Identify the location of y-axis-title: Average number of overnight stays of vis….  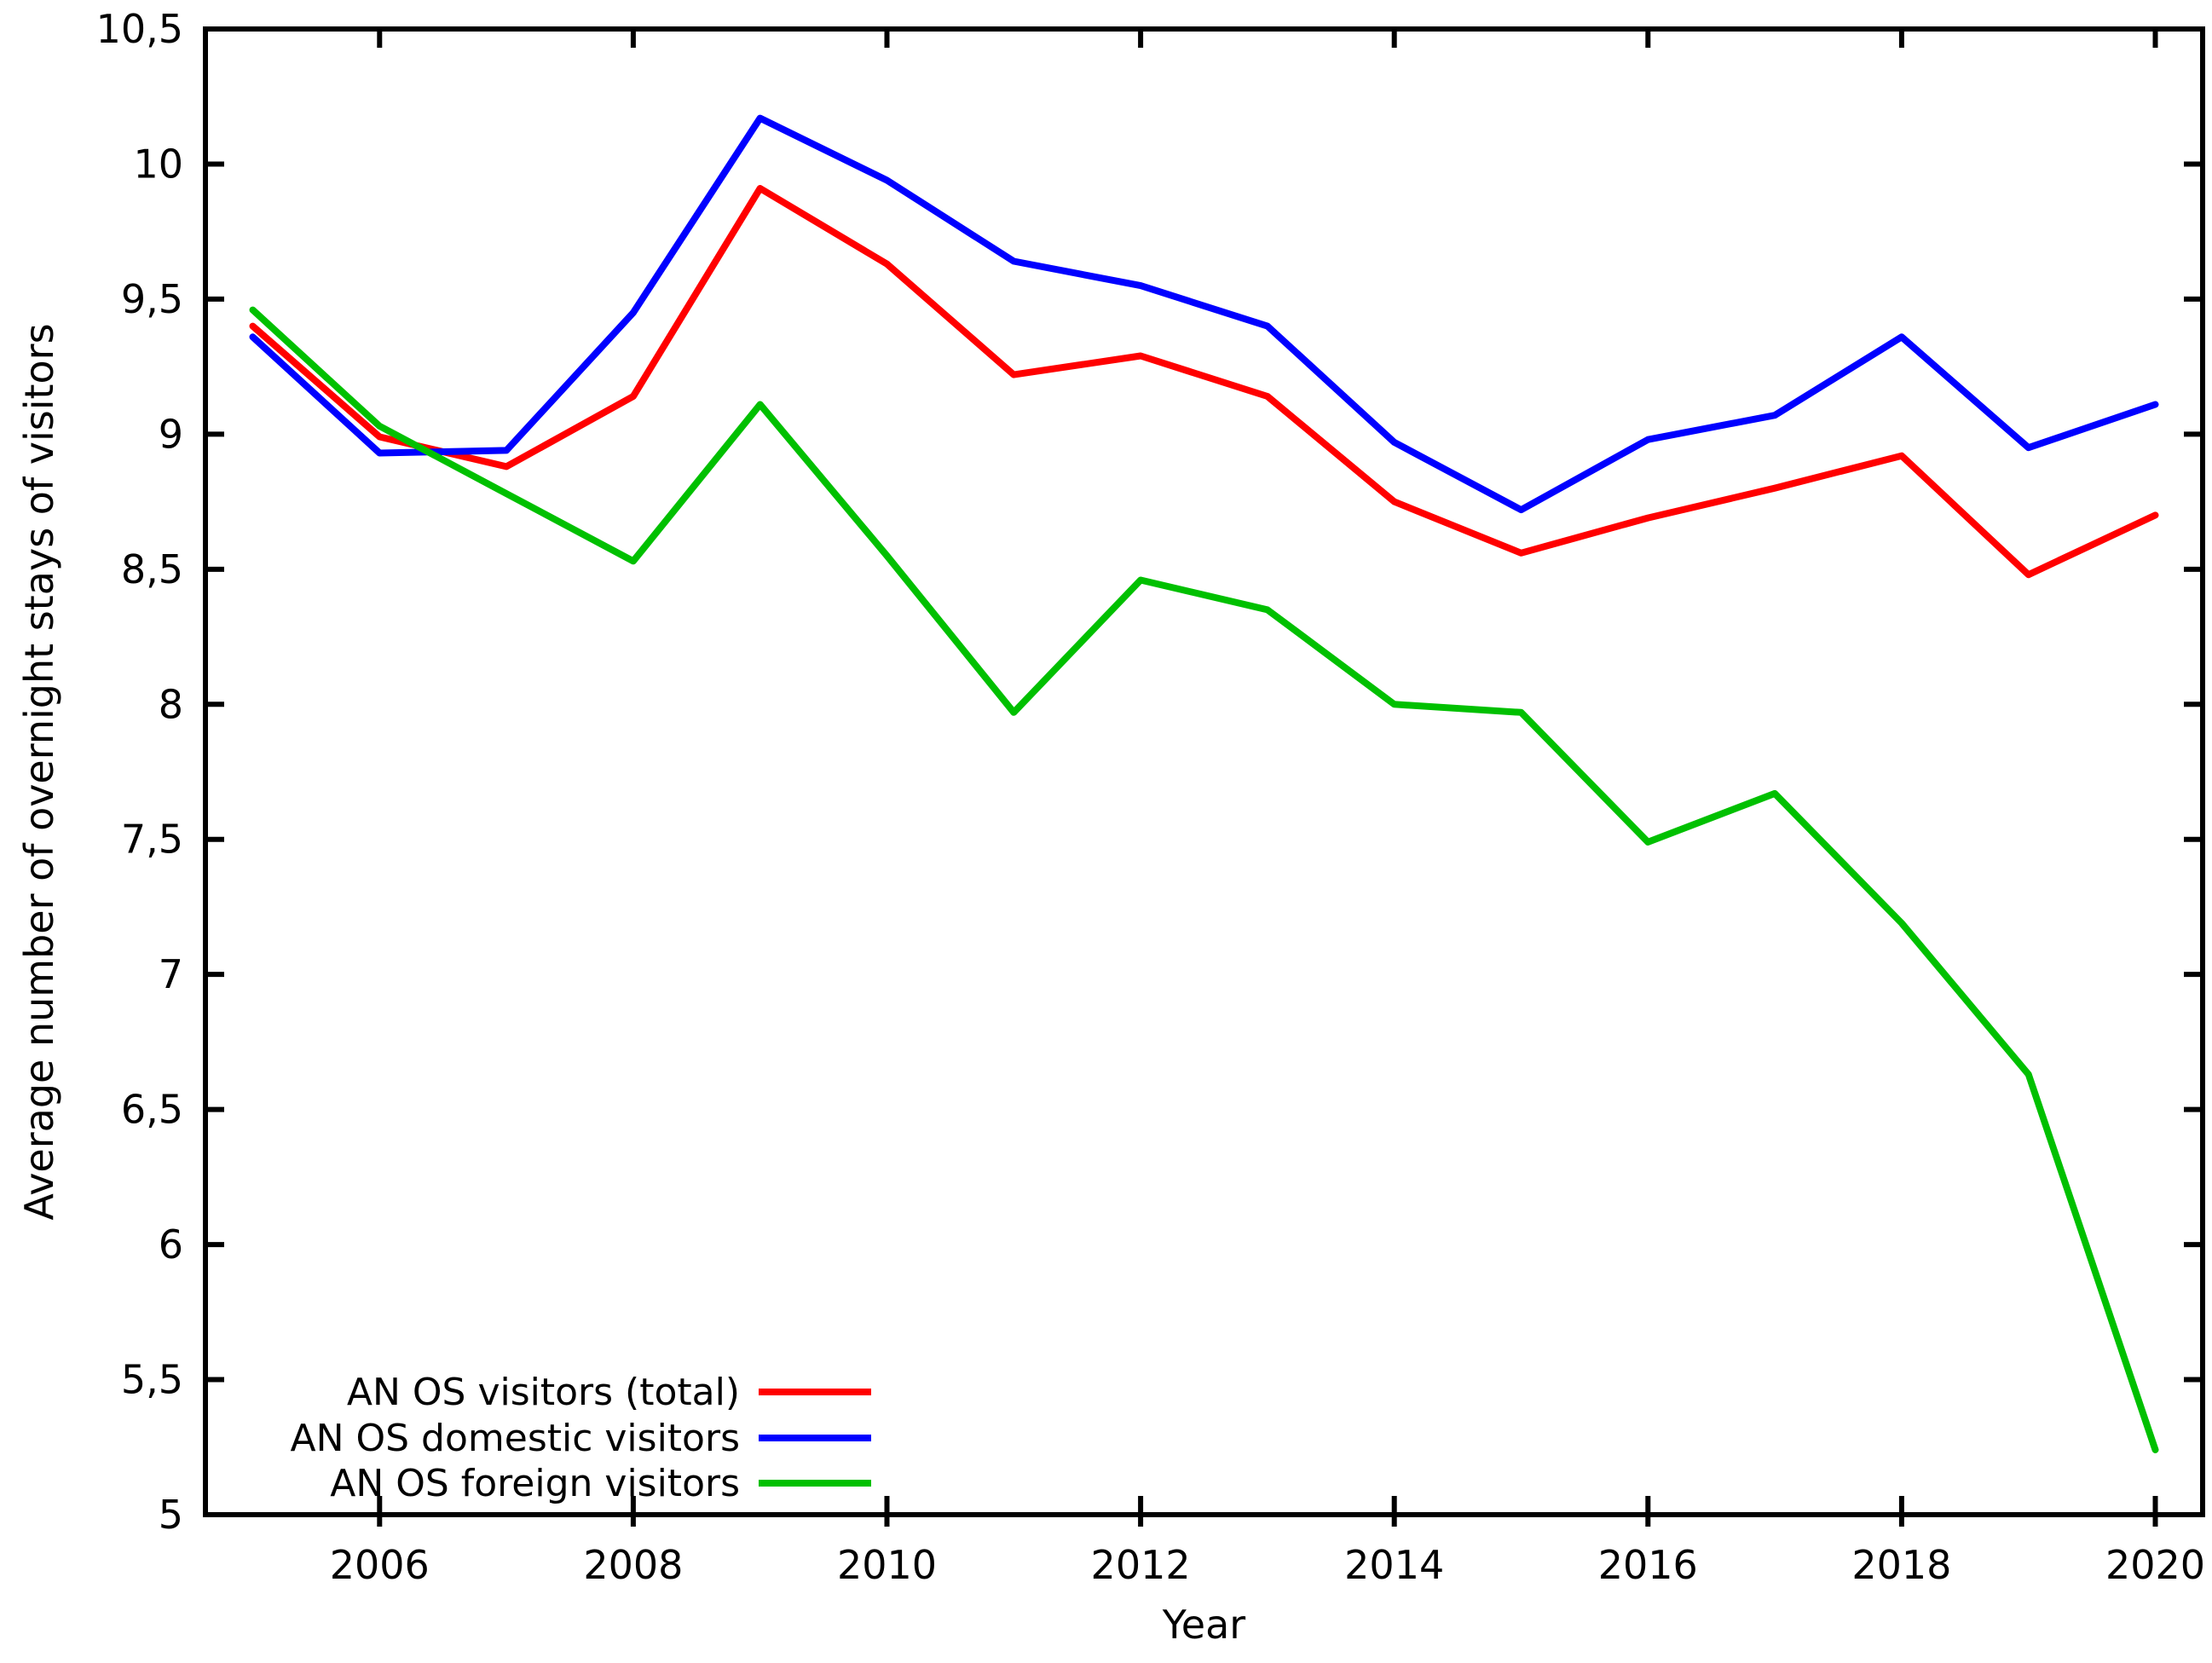
(39, 771).